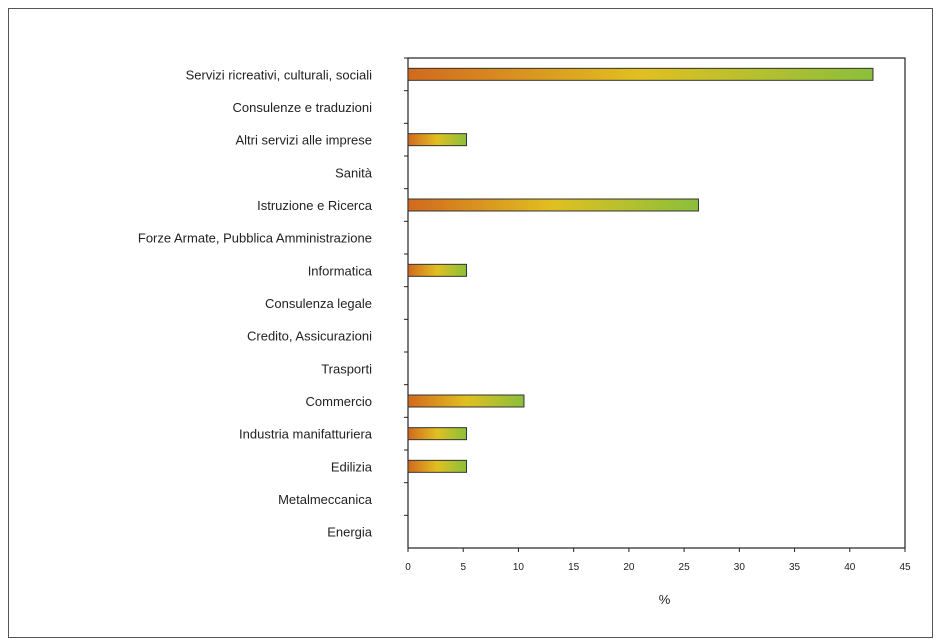  I want to click on category-label: Trasporti, so click(346, 368).